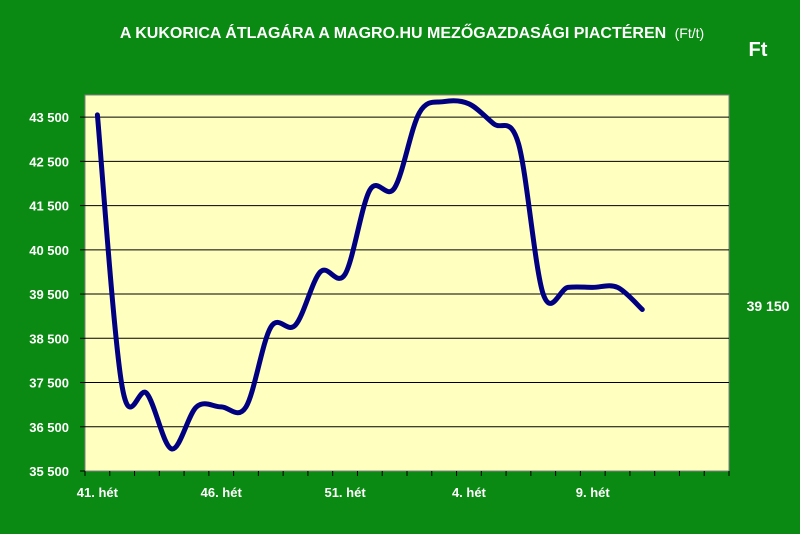  What do you see at coordinates (49, 161) in the screenshot?
I see `y-tick-label: 42 500` at bounding box center [49, 161].